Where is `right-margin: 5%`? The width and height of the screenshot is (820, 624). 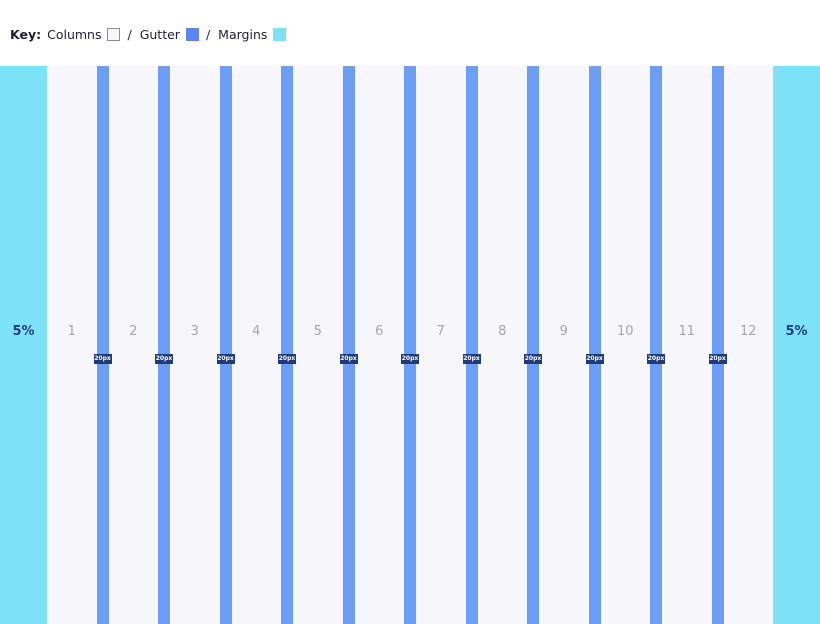 right-margin: 5% is located at coordinates (796, 345).